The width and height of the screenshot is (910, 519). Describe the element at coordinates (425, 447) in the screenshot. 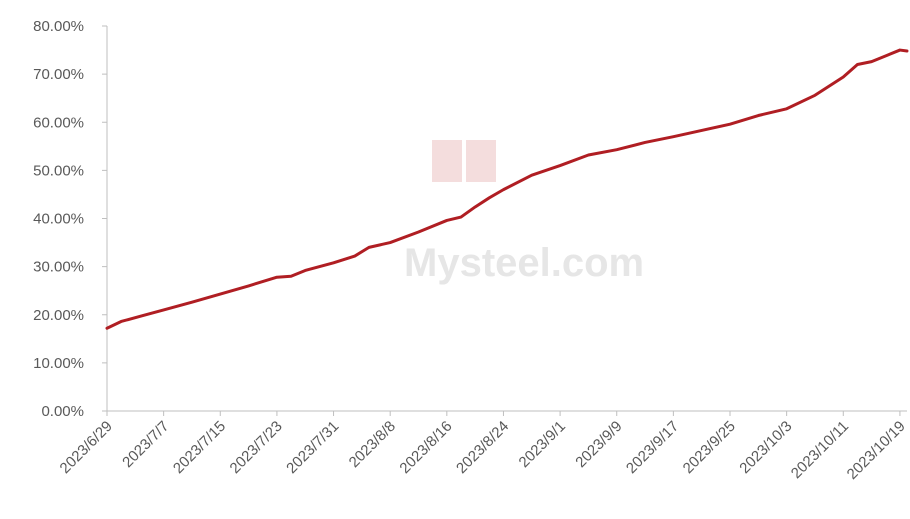

I see `x-tick-label: 2023/8/16` at that location.